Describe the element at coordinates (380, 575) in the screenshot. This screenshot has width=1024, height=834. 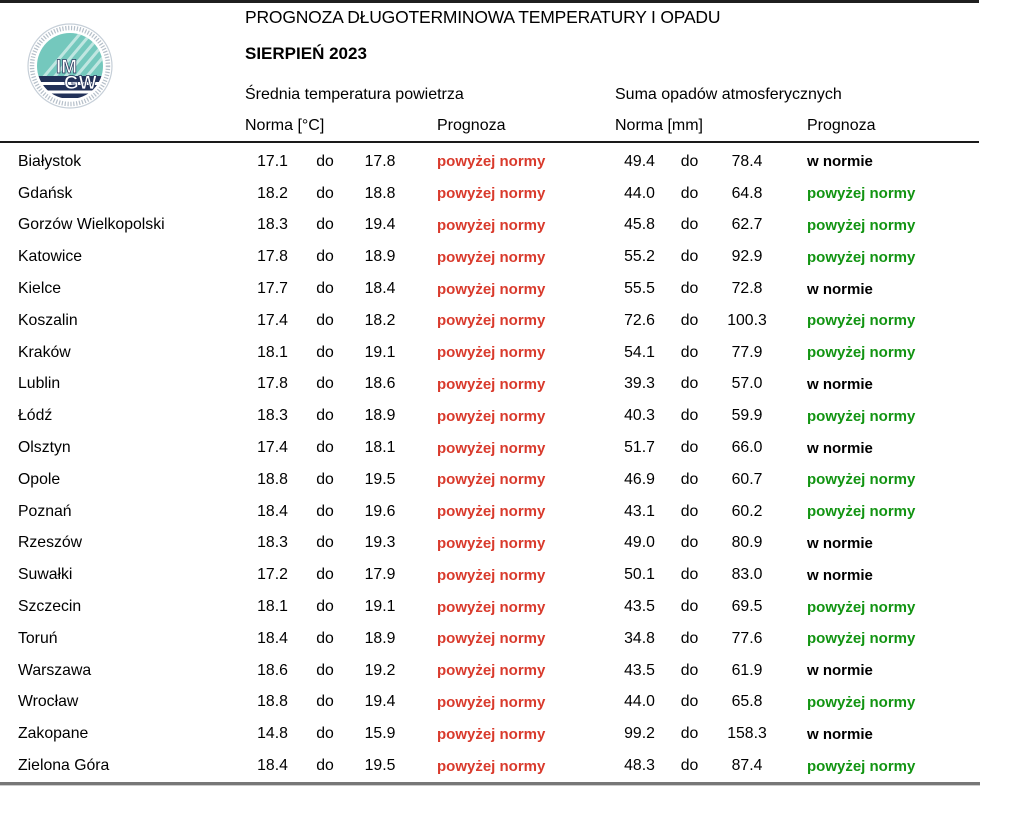
I see `temp-norm-high: 17.9` at that location.